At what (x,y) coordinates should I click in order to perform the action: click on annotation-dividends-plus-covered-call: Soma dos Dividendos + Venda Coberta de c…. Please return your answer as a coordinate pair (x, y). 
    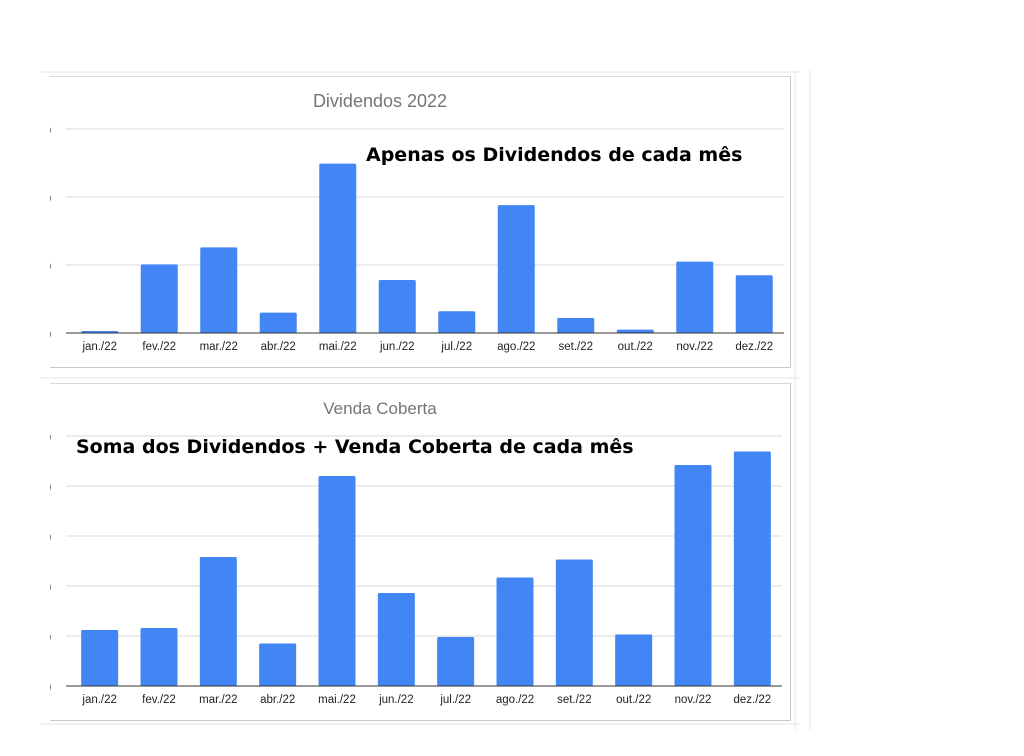
    Looking at the image, I should click on (355, 447).